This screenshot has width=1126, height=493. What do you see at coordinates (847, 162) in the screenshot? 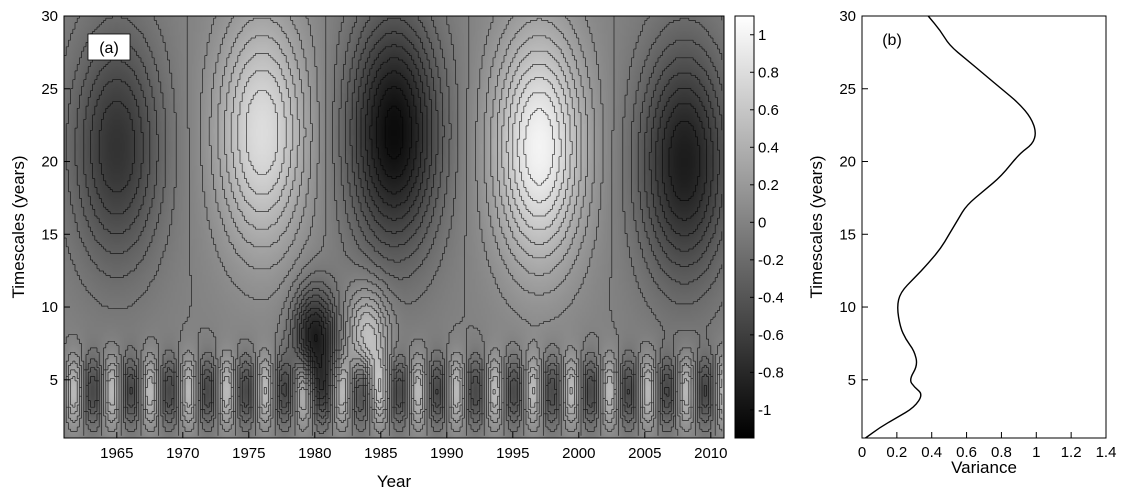
I see `variance-y-tick-label: 20` at bounding box center [847, 162].